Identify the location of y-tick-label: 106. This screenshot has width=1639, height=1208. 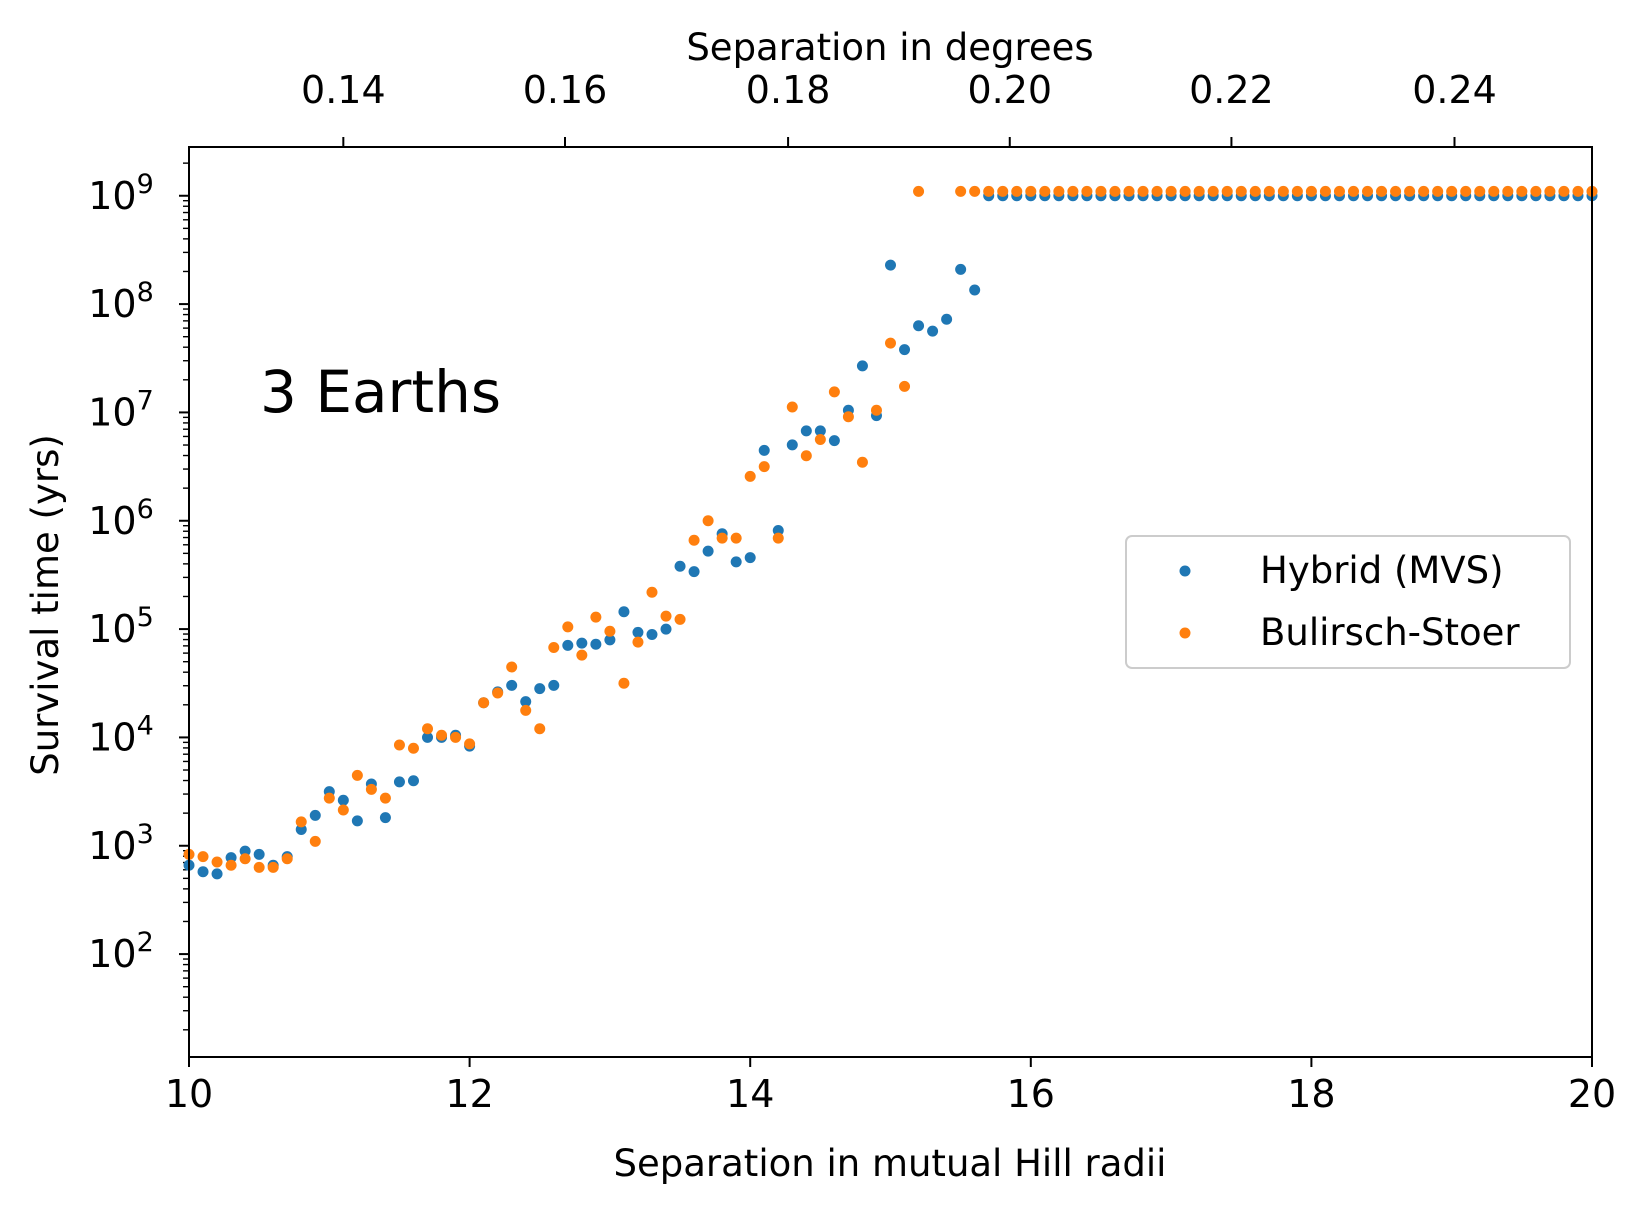
(121, 518).